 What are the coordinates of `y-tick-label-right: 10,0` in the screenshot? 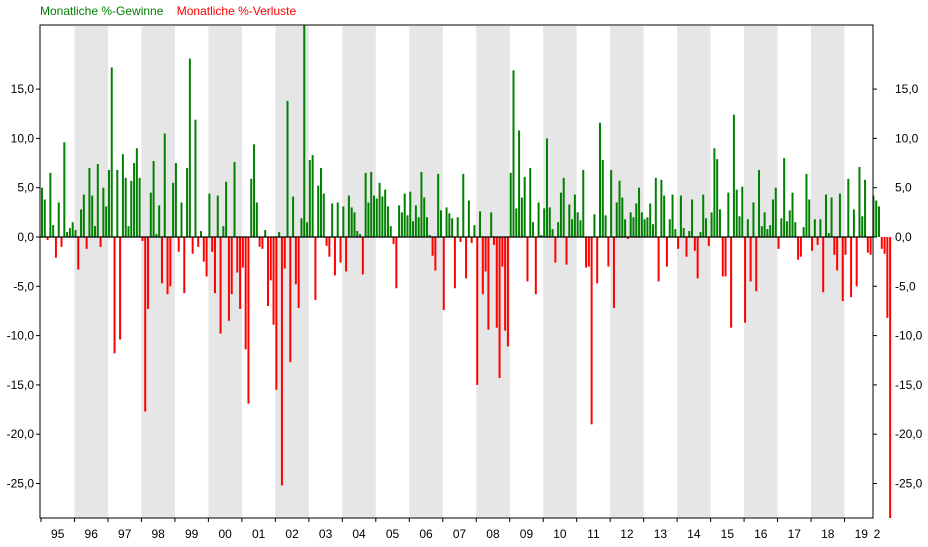 It's located at (907, 138).